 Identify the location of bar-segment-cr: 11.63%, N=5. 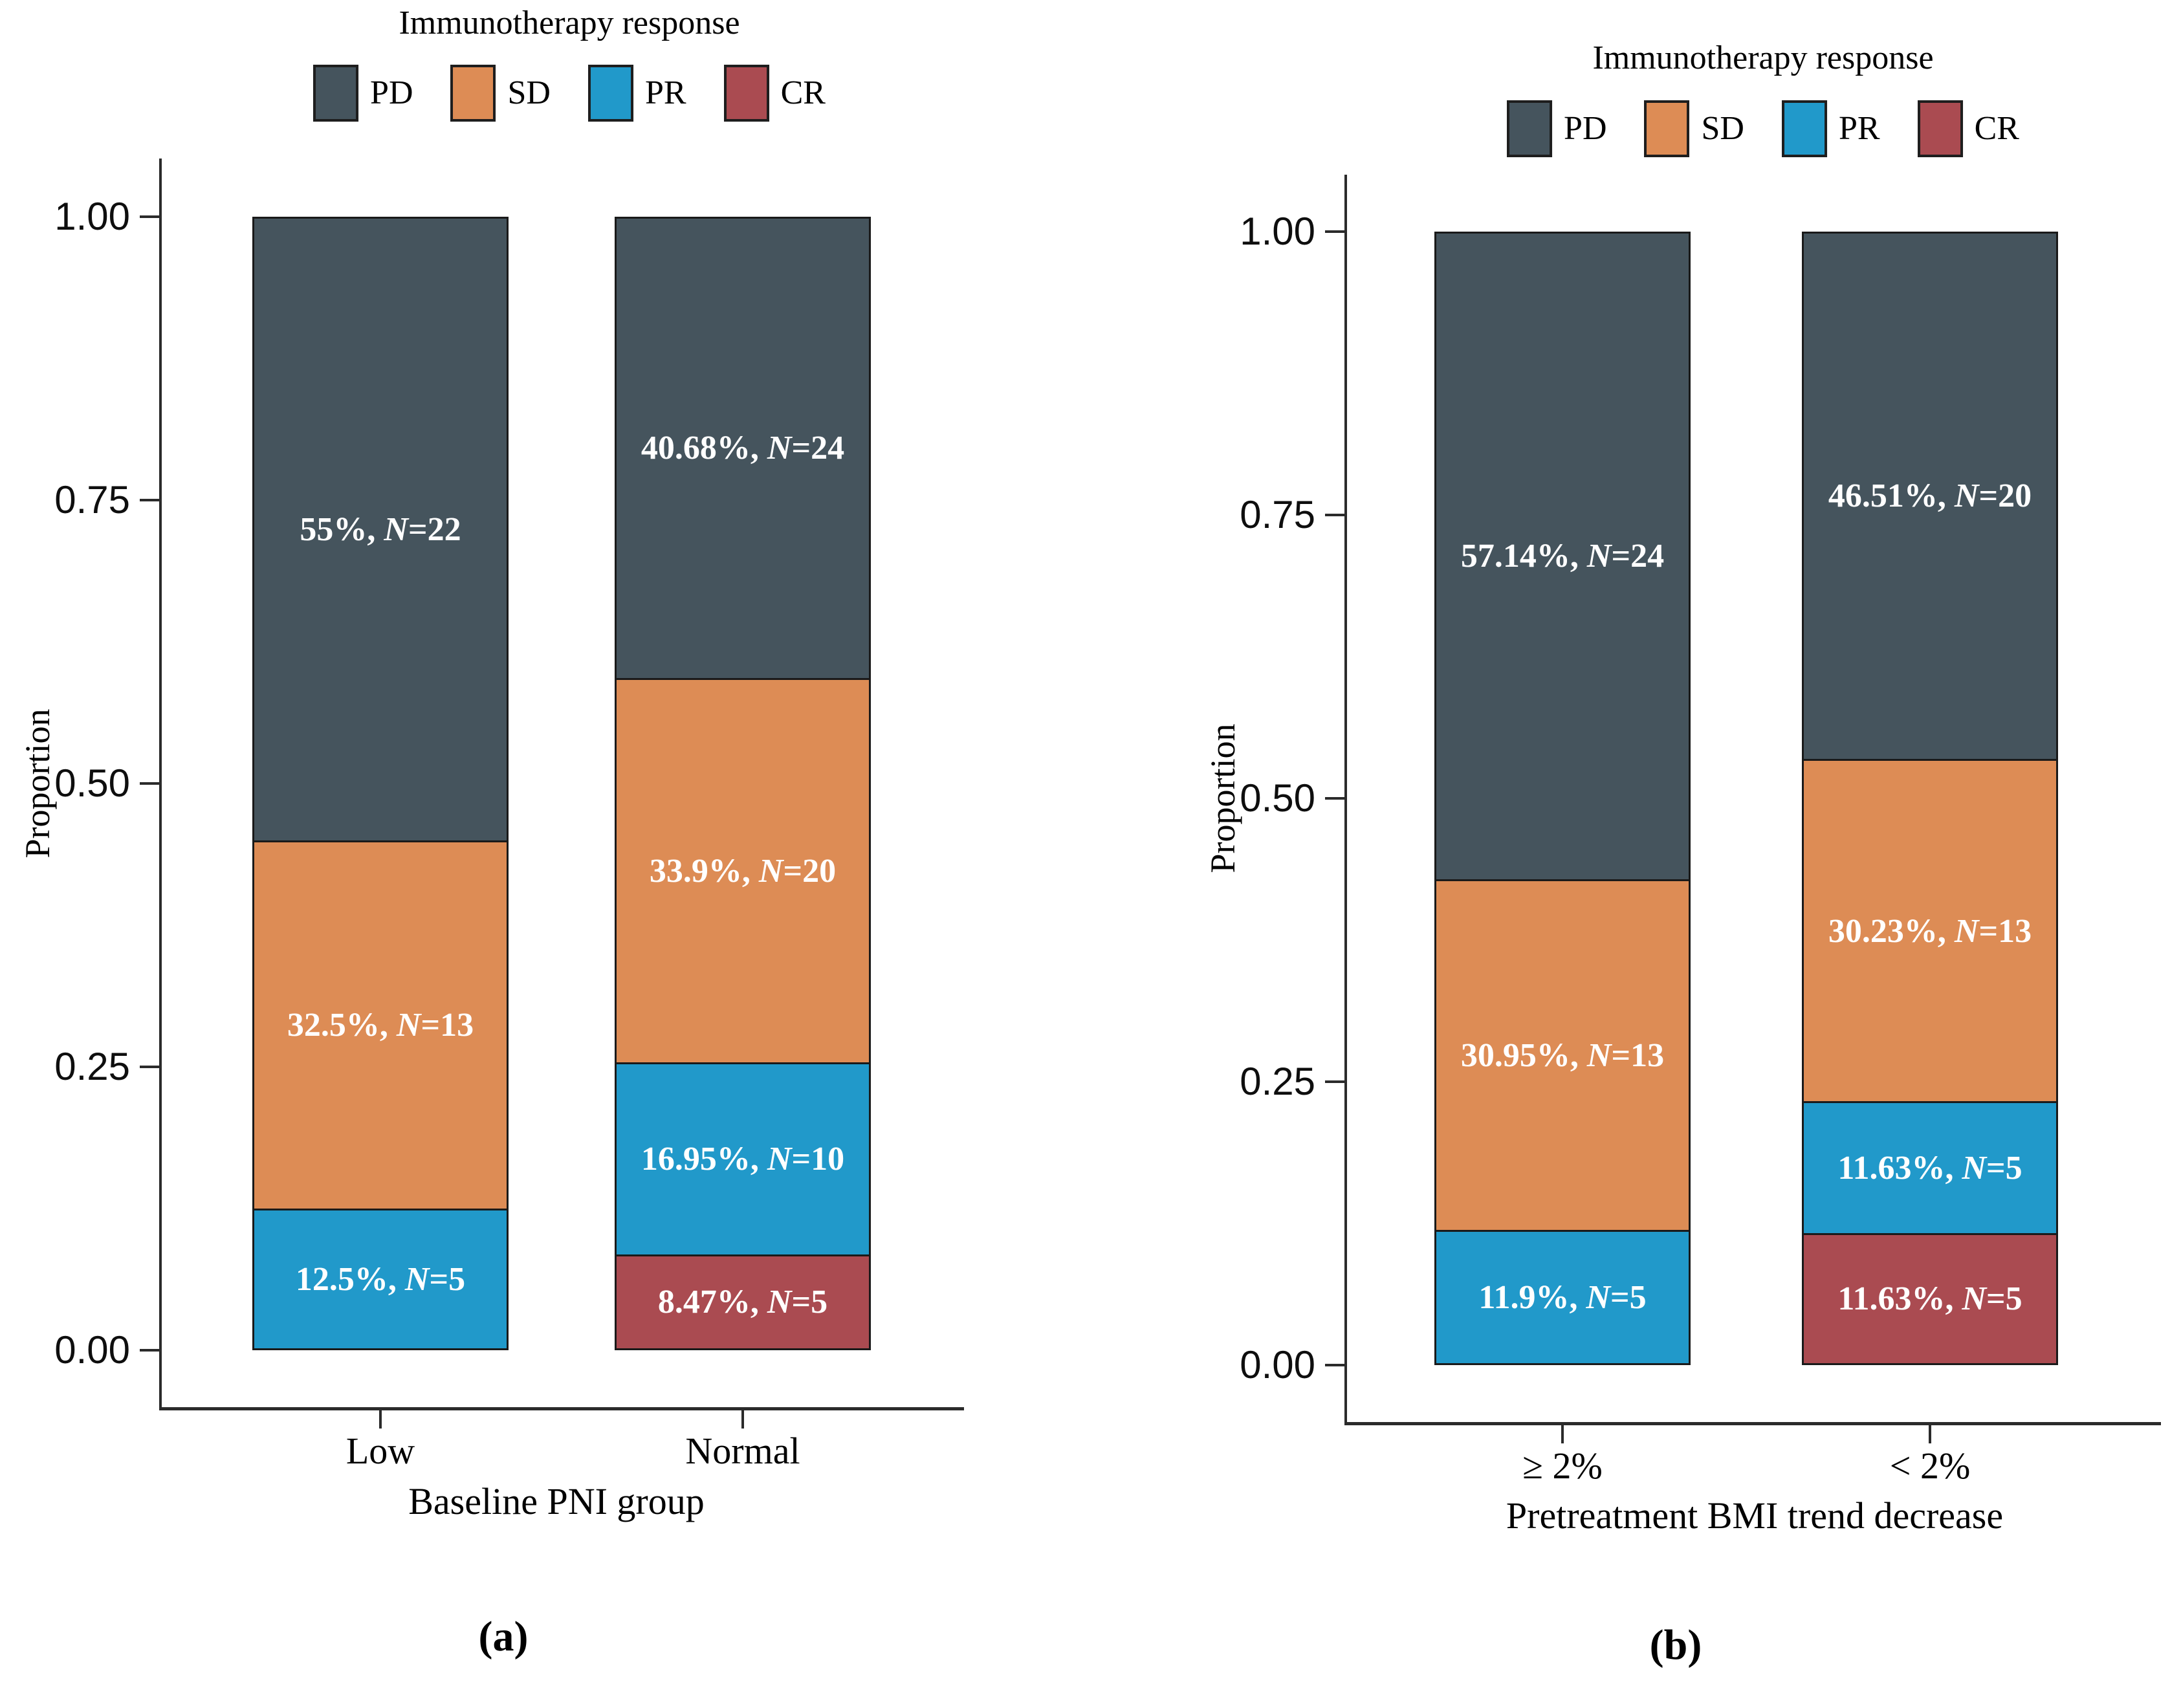
(1930, 1299).